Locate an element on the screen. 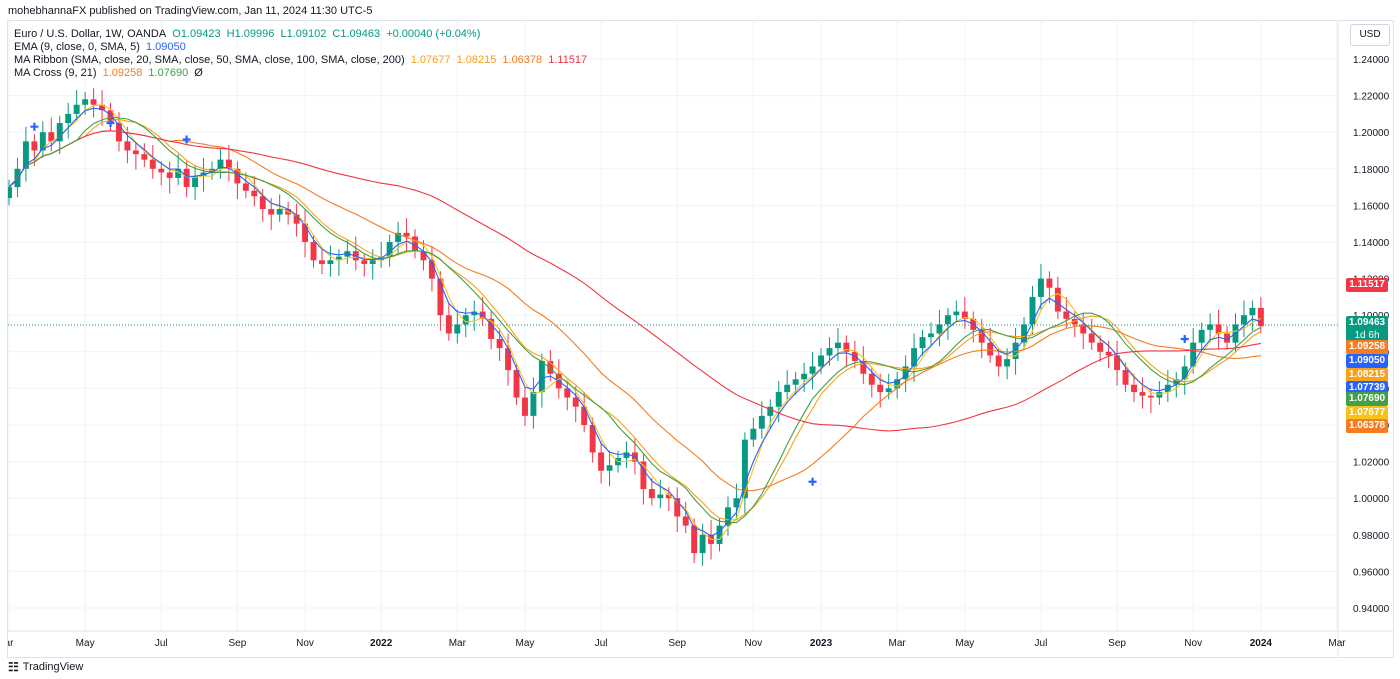 This screenshot has height=679, width=1400. legend-high: H1.09996 is located at coordinates (250, 34).